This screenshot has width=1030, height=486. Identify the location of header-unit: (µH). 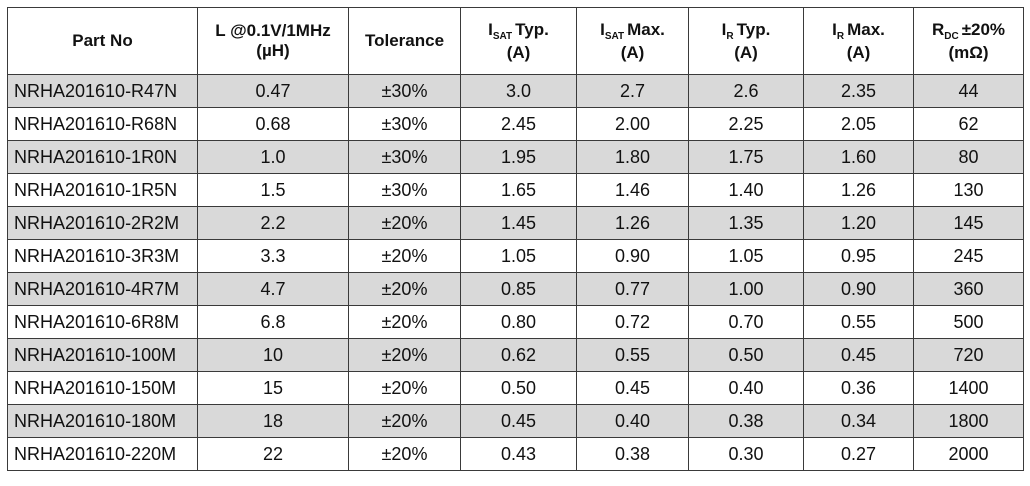
(273, 50).